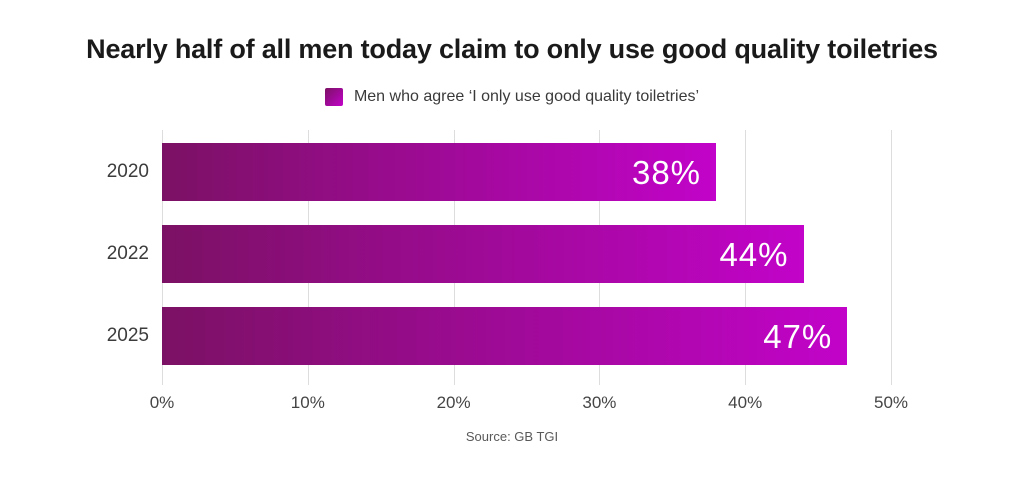 This screenshot has height=480, width=1024. I want to click on bar-row: 2025 47%, so click(499, 336).